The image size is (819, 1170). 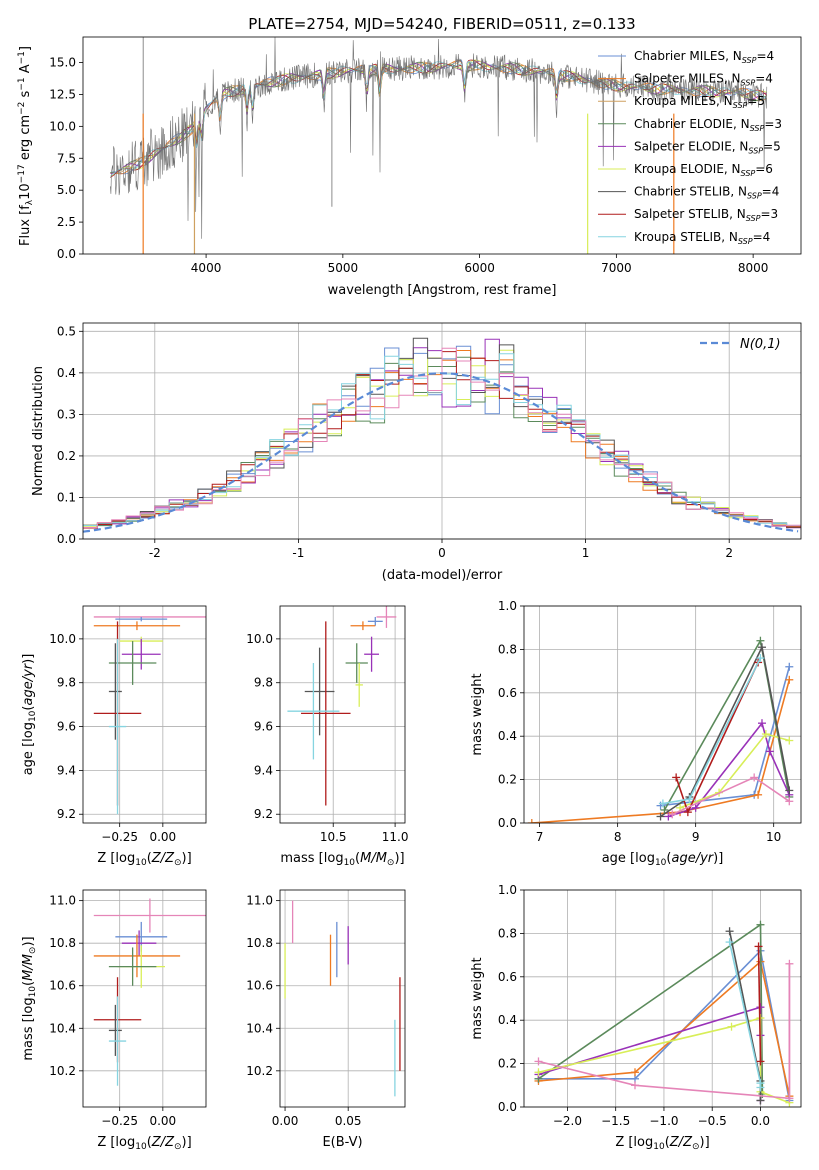 I want to click on x-axis-label: Z [log10(Z/Z⊙)], so click(x=144, y=1143).